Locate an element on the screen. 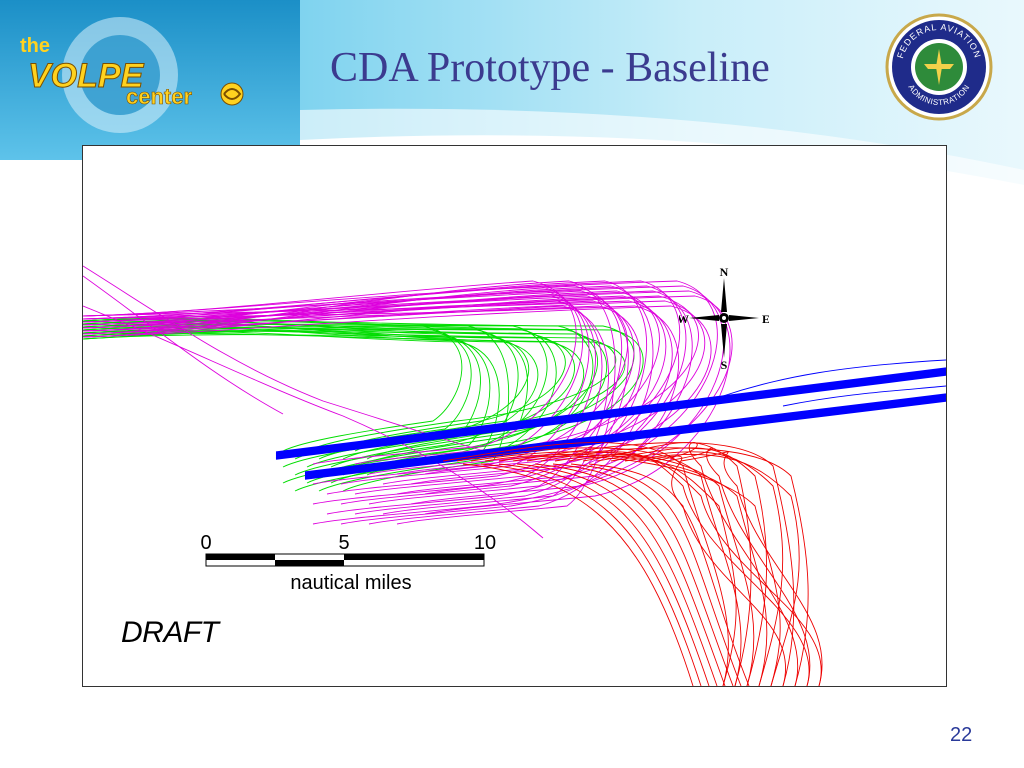  logo-the-text: the is located at coordinates (35, 46).